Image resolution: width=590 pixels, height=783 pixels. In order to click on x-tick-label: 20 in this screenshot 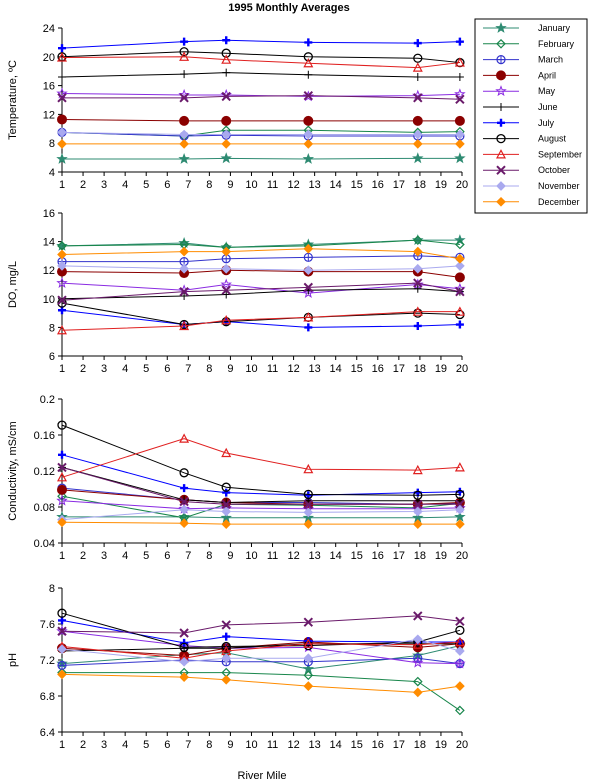, I will do `click(462, 745)`.